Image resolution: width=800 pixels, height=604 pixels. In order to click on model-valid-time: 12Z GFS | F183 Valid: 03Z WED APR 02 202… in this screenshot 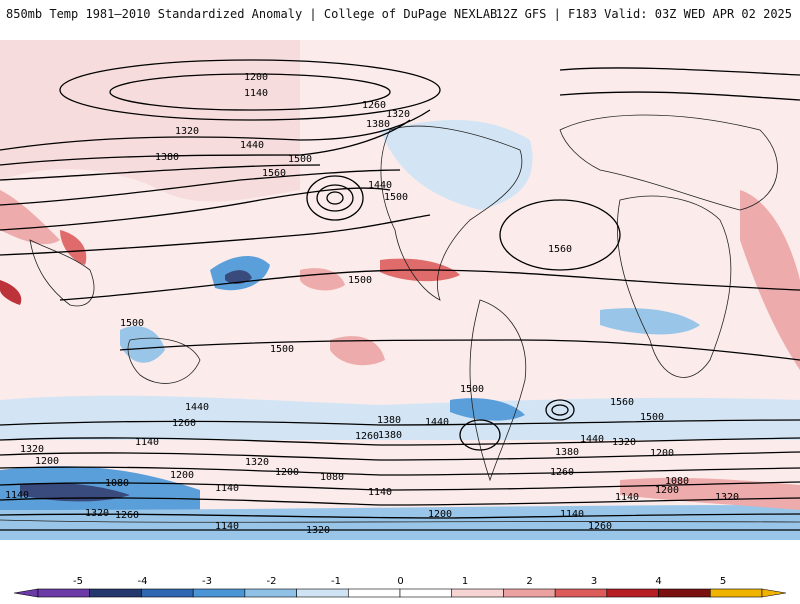, I will do `click(643, 14)`.